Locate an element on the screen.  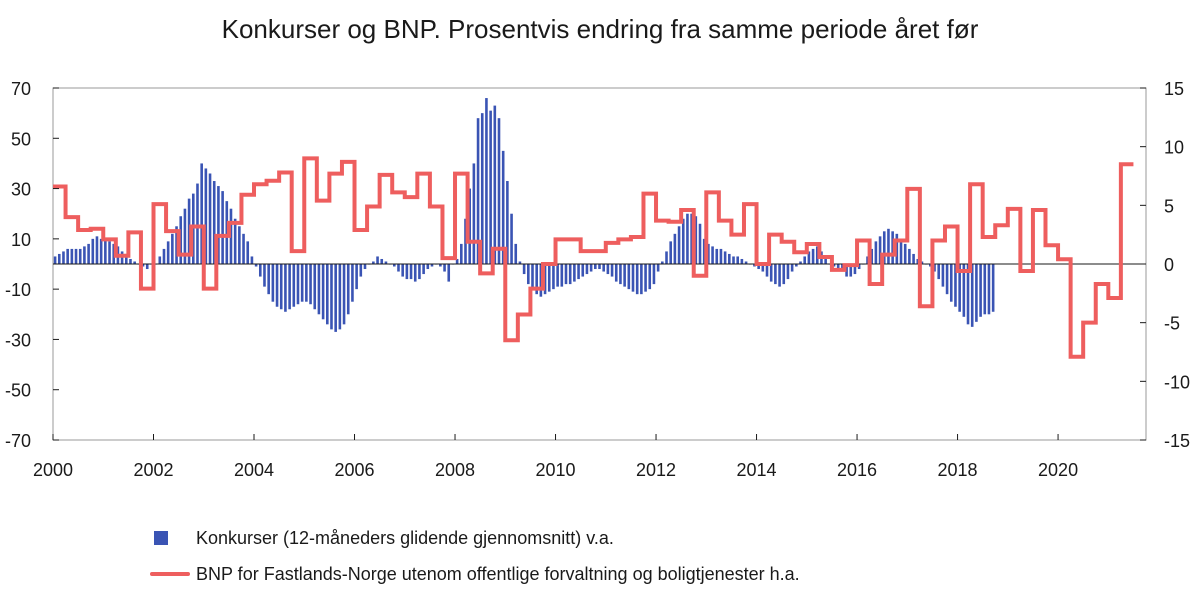
right-tick-label: -15 is located at coordinates (1177, 441).